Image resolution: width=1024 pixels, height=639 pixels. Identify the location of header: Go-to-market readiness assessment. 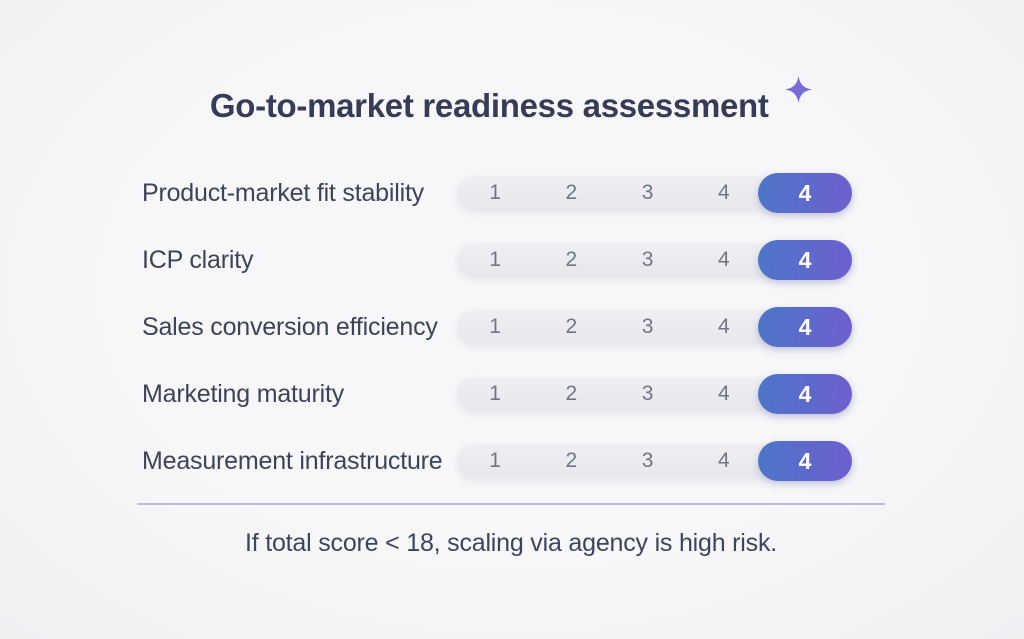
(511, 103).